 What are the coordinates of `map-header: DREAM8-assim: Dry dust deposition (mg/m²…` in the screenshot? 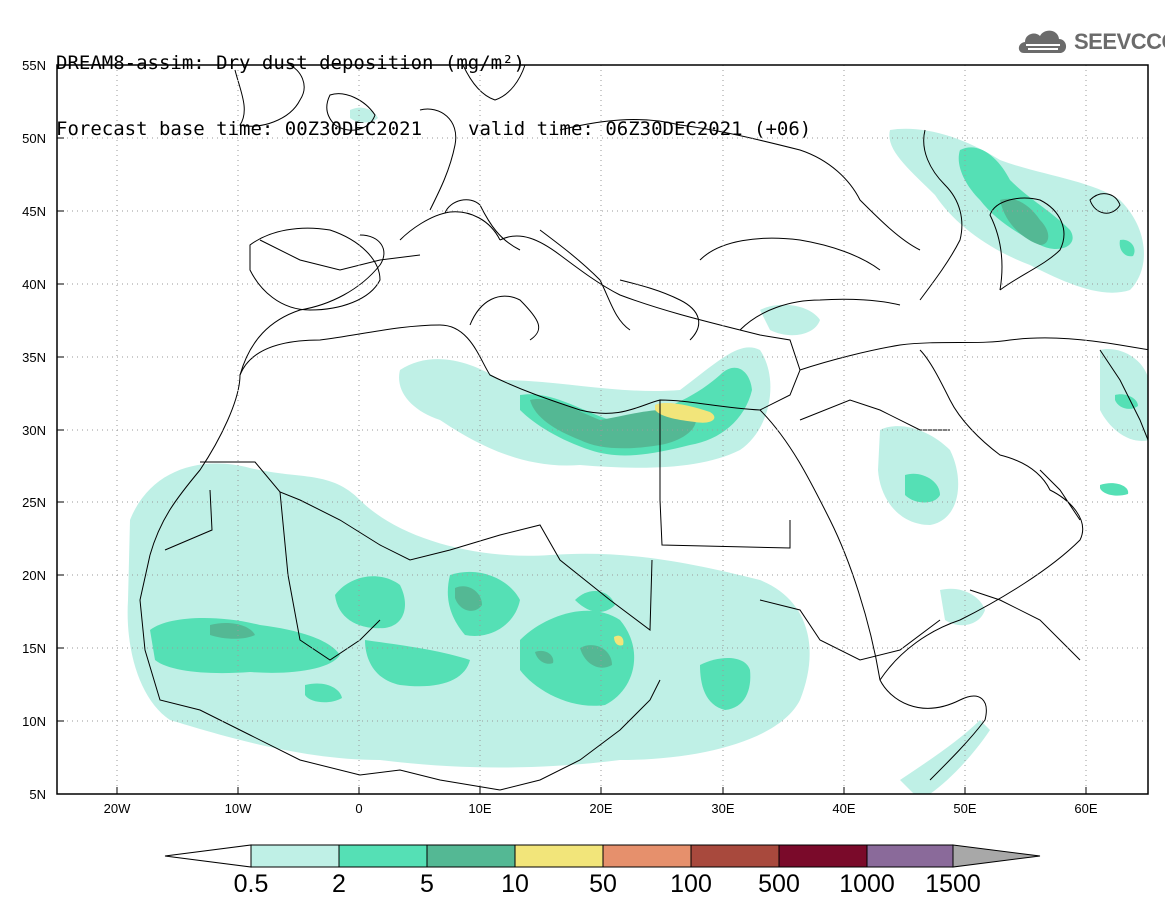 It's located at (433, 85).